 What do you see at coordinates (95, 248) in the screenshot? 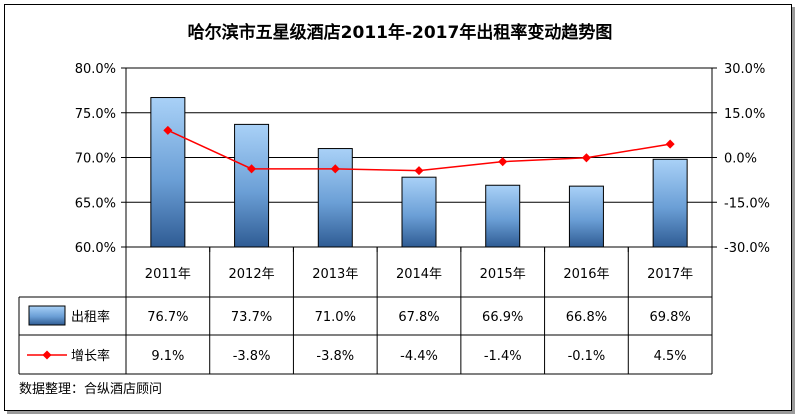
I see `left-axis-tick-label: 60.0%` at bounding box center [95, 248].